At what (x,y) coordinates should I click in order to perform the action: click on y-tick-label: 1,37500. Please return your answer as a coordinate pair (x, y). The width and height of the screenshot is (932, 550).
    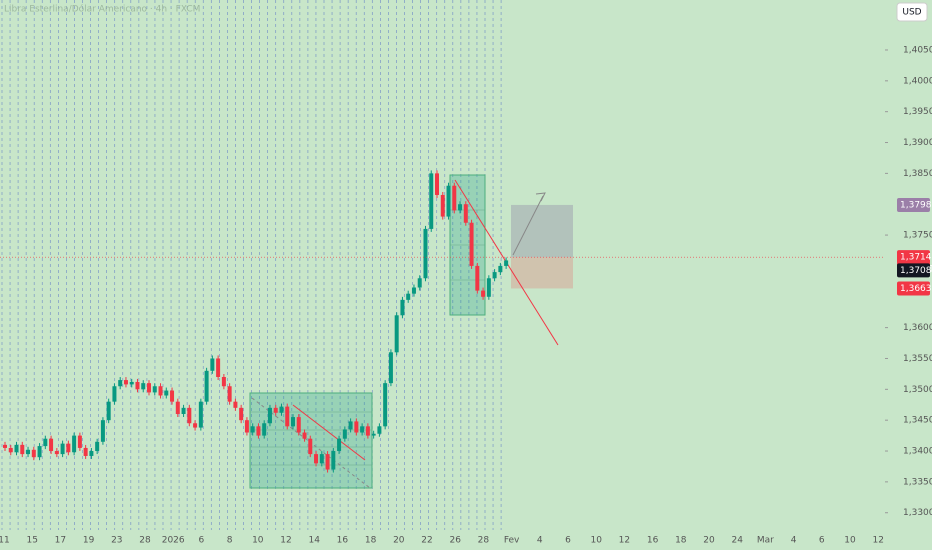
    Looking at the image, I should click on (917, 236).